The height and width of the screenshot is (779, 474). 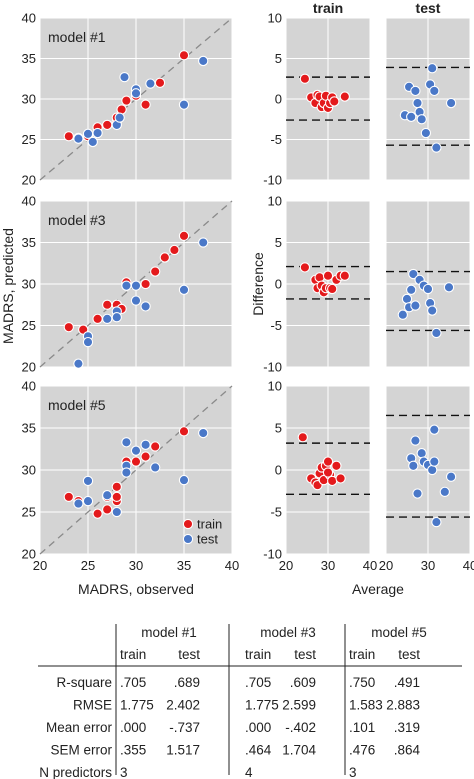 I want to click on table-cell: 1.775, so click(x=262, y=705).